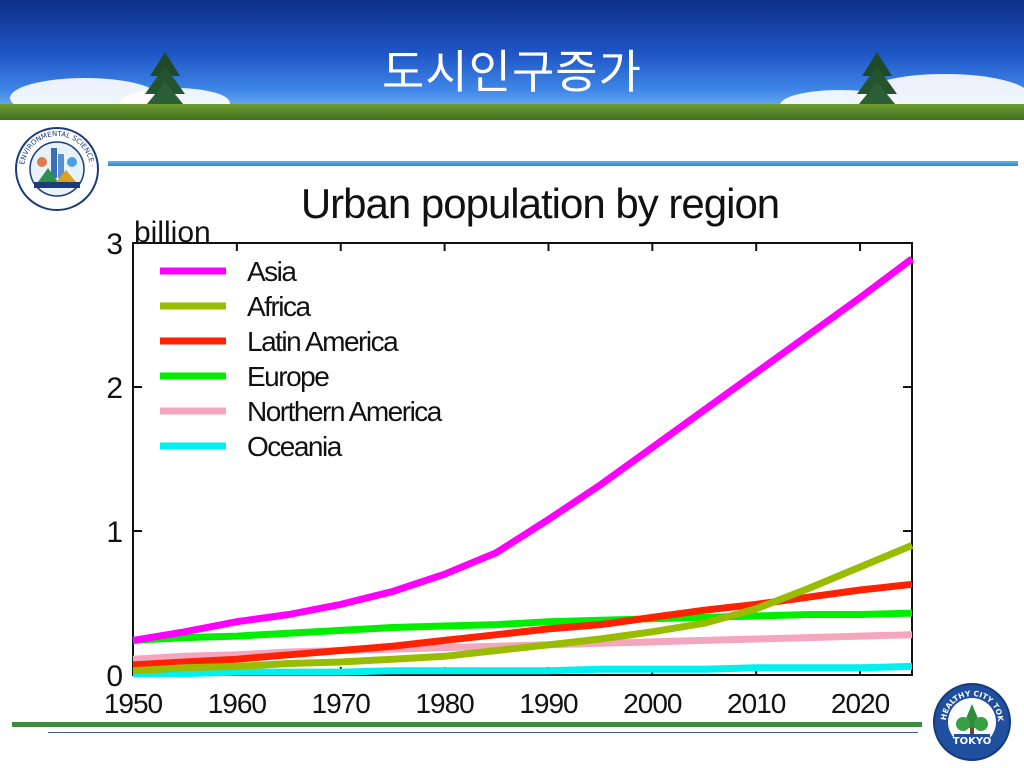  Describe the element at coordinates (523, 608) in the screenshot. I see `series-line-africa` at that location.